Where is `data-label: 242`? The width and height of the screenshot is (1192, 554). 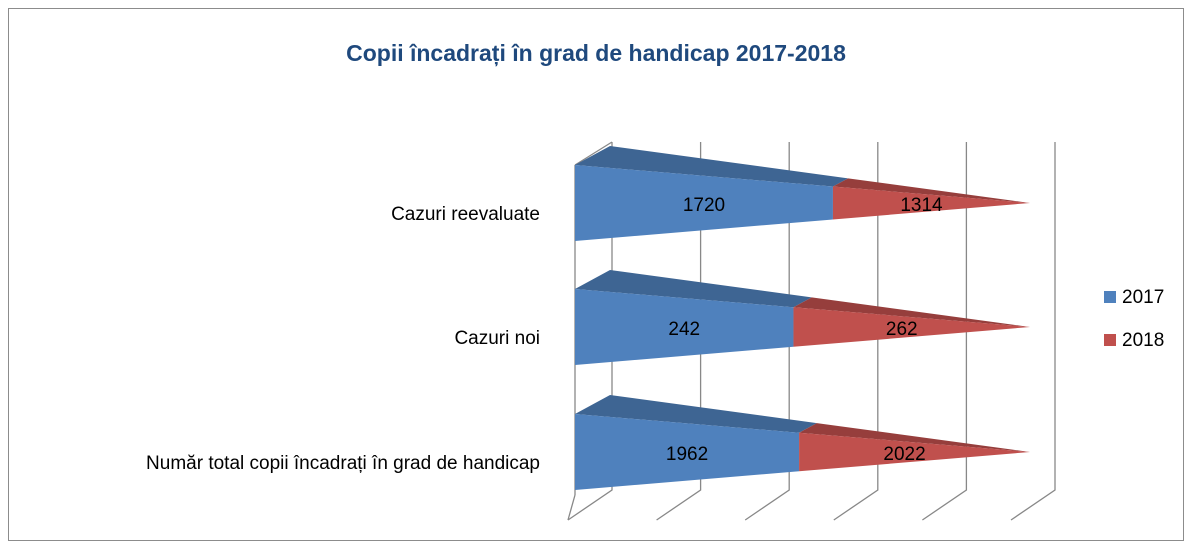 data-label: 242 is located at coordinates (684, 329).